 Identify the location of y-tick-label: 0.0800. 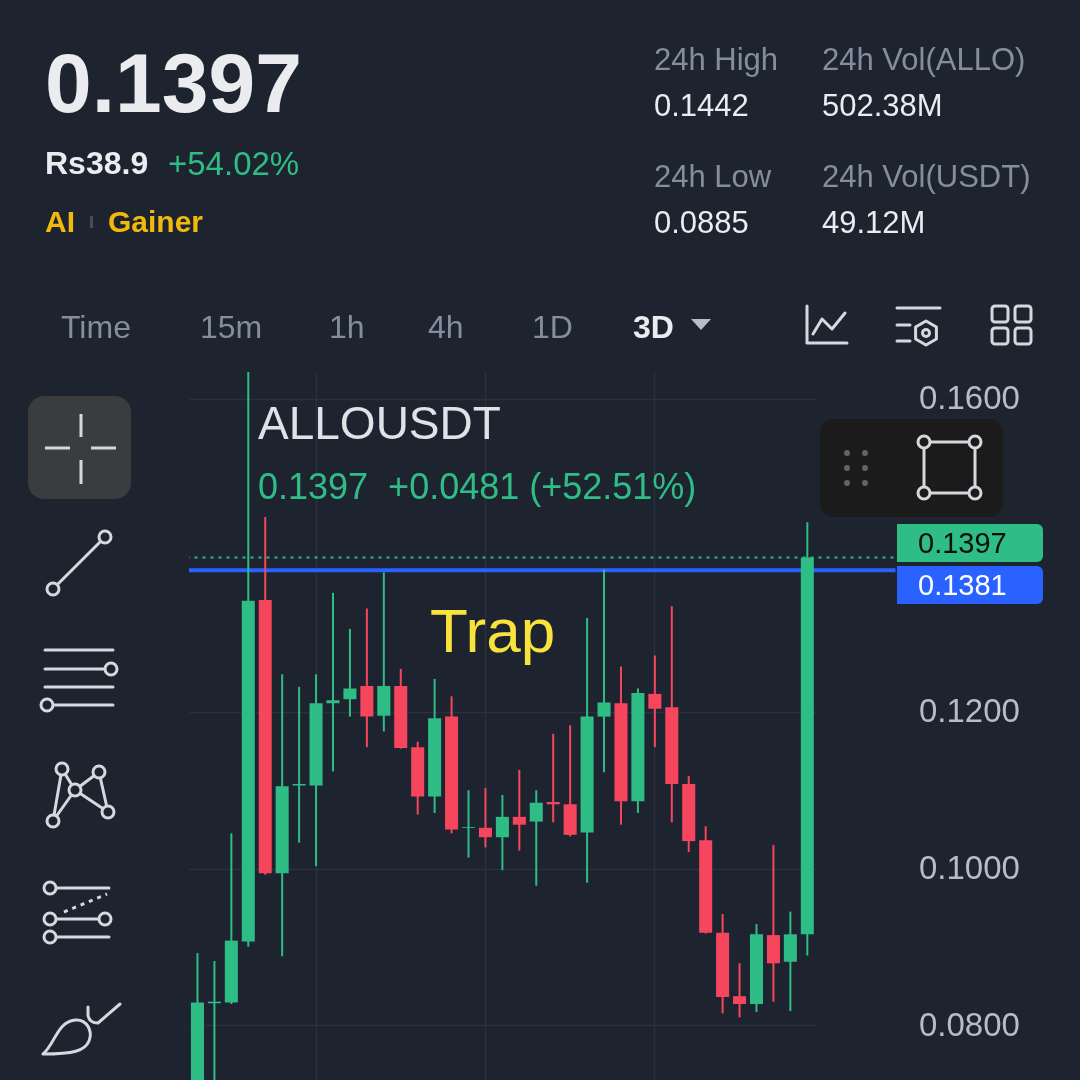
(969, 1024).